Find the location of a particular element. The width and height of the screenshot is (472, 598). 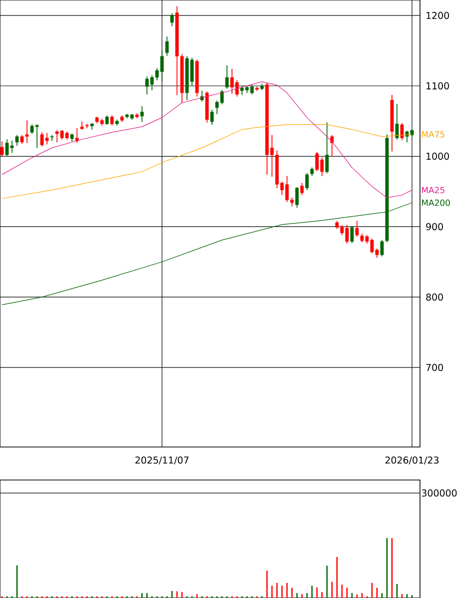

text: 300000 is located at coordinates (439, 493).